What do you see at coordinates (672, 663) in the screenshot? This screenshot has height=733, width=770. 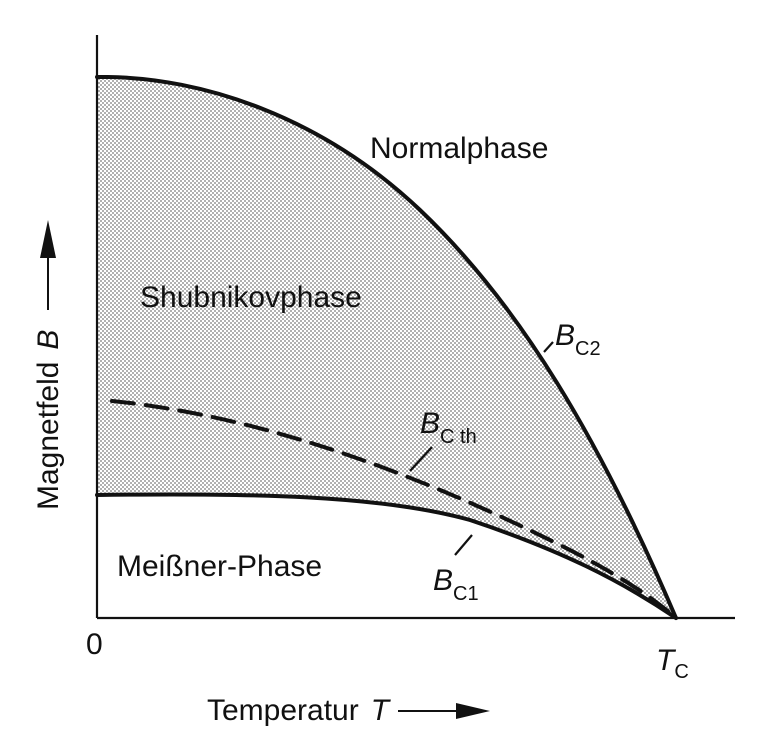 I see `tc-label: TC` at bounding box center [672, 663].